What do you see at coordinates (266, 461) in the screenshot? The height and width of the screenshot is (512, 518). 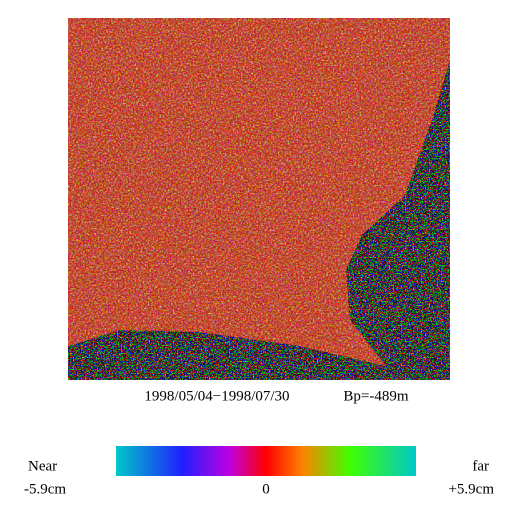 I see `colorbar` at bounding box center [266, 461].